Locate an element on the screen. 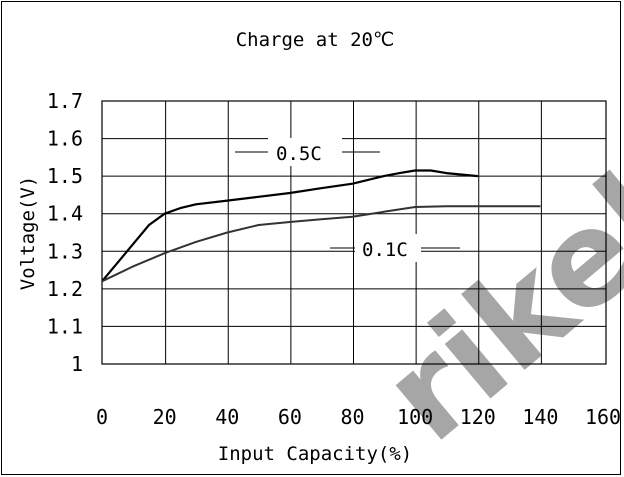 This screenshot has height=477, width=624. series-label-bg-0-1c is located at coordinates (388, 248).